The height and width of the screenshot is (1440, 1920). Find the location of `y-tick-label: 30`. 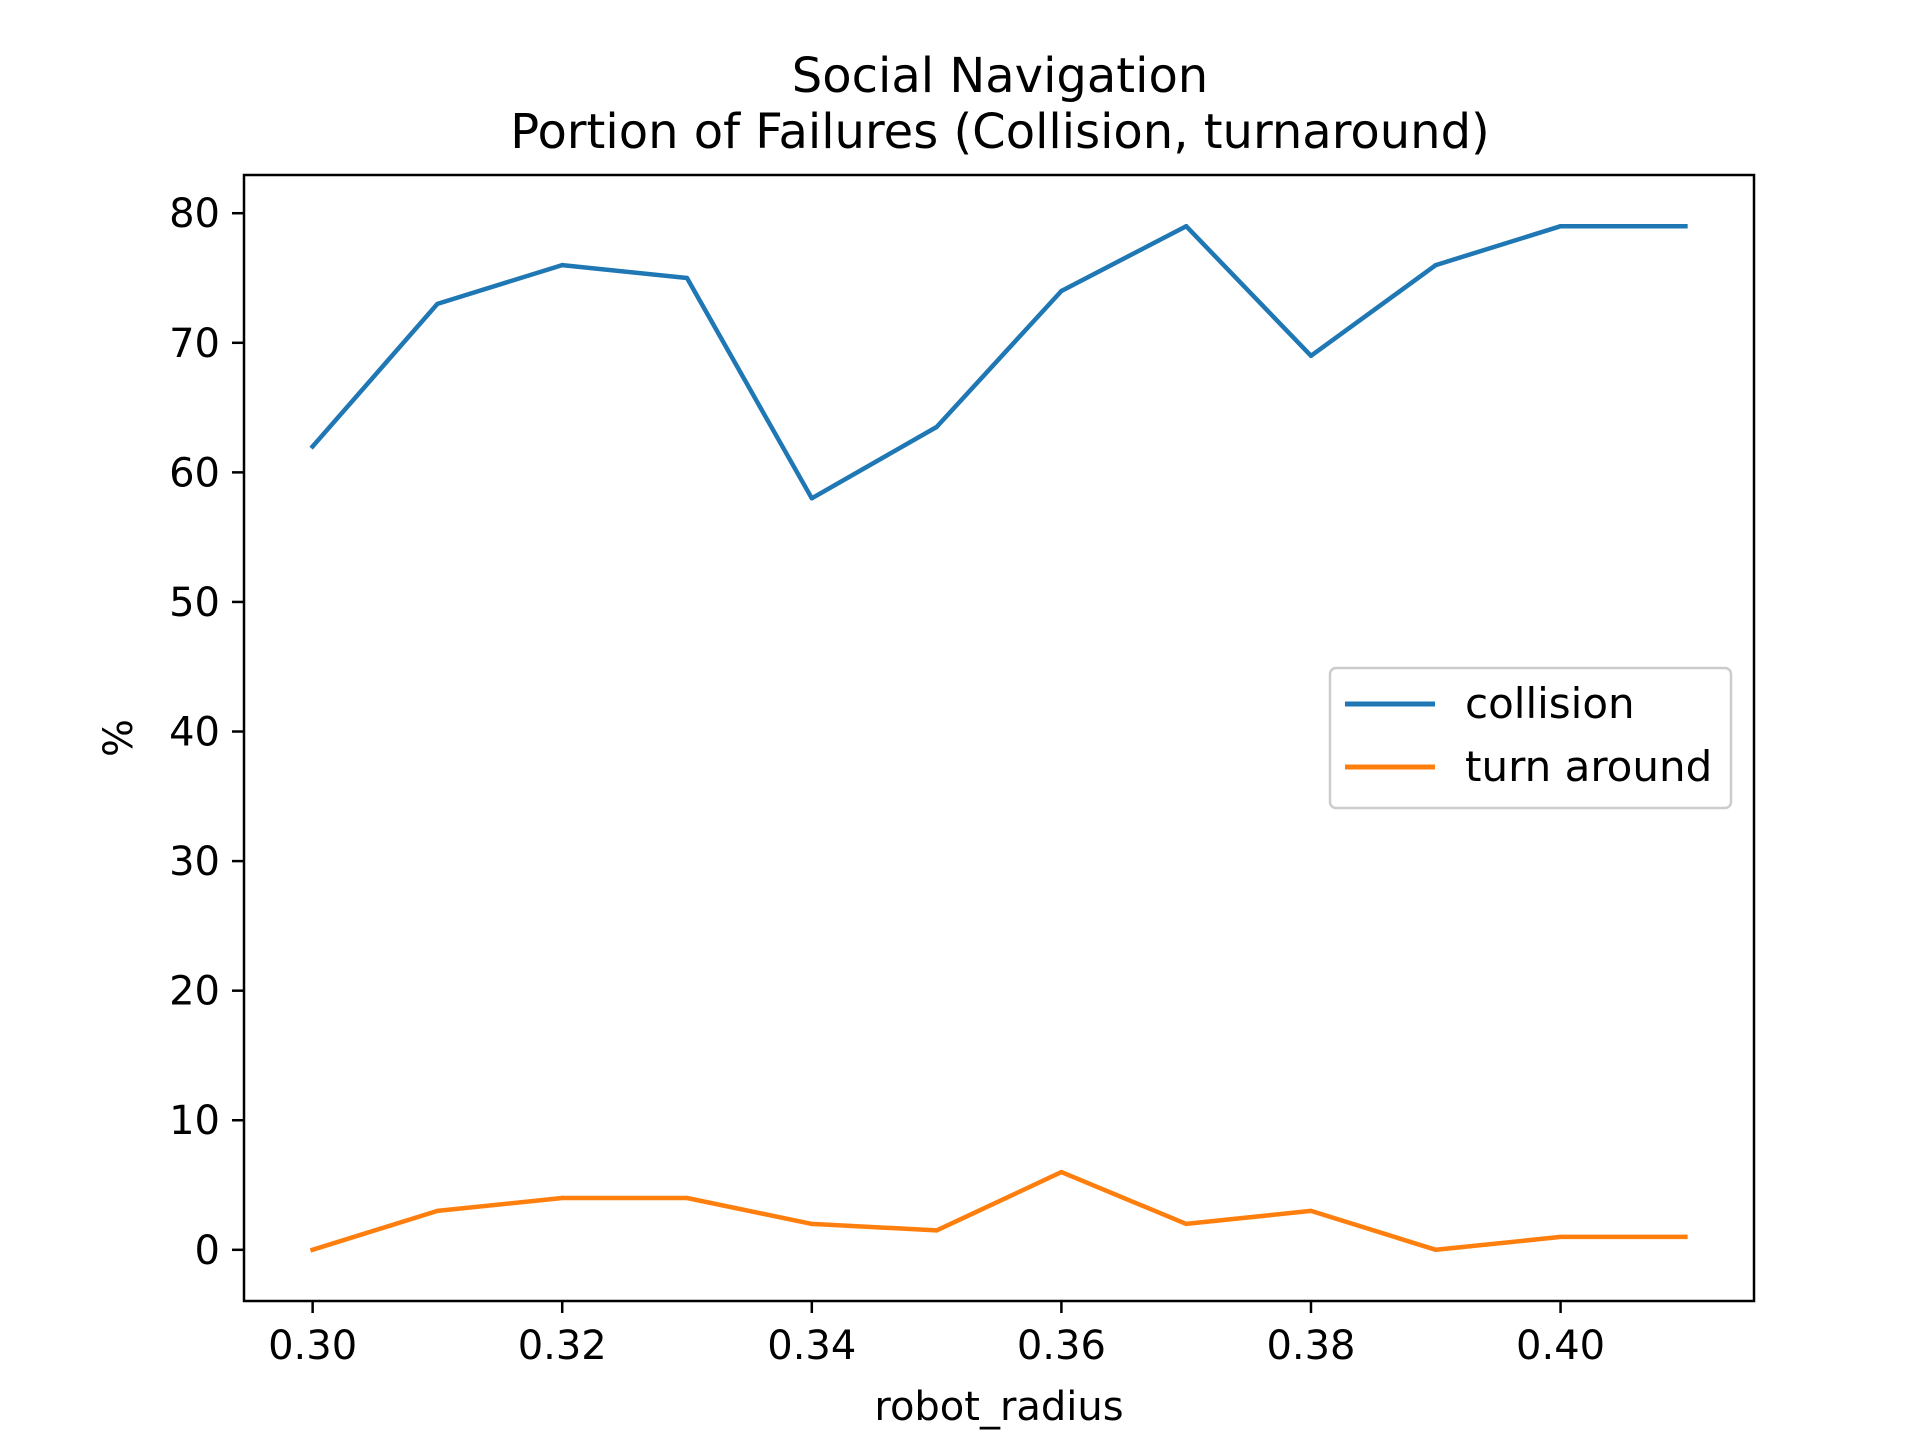

y-tick-label: 30 is located at coordinates (194, 862).